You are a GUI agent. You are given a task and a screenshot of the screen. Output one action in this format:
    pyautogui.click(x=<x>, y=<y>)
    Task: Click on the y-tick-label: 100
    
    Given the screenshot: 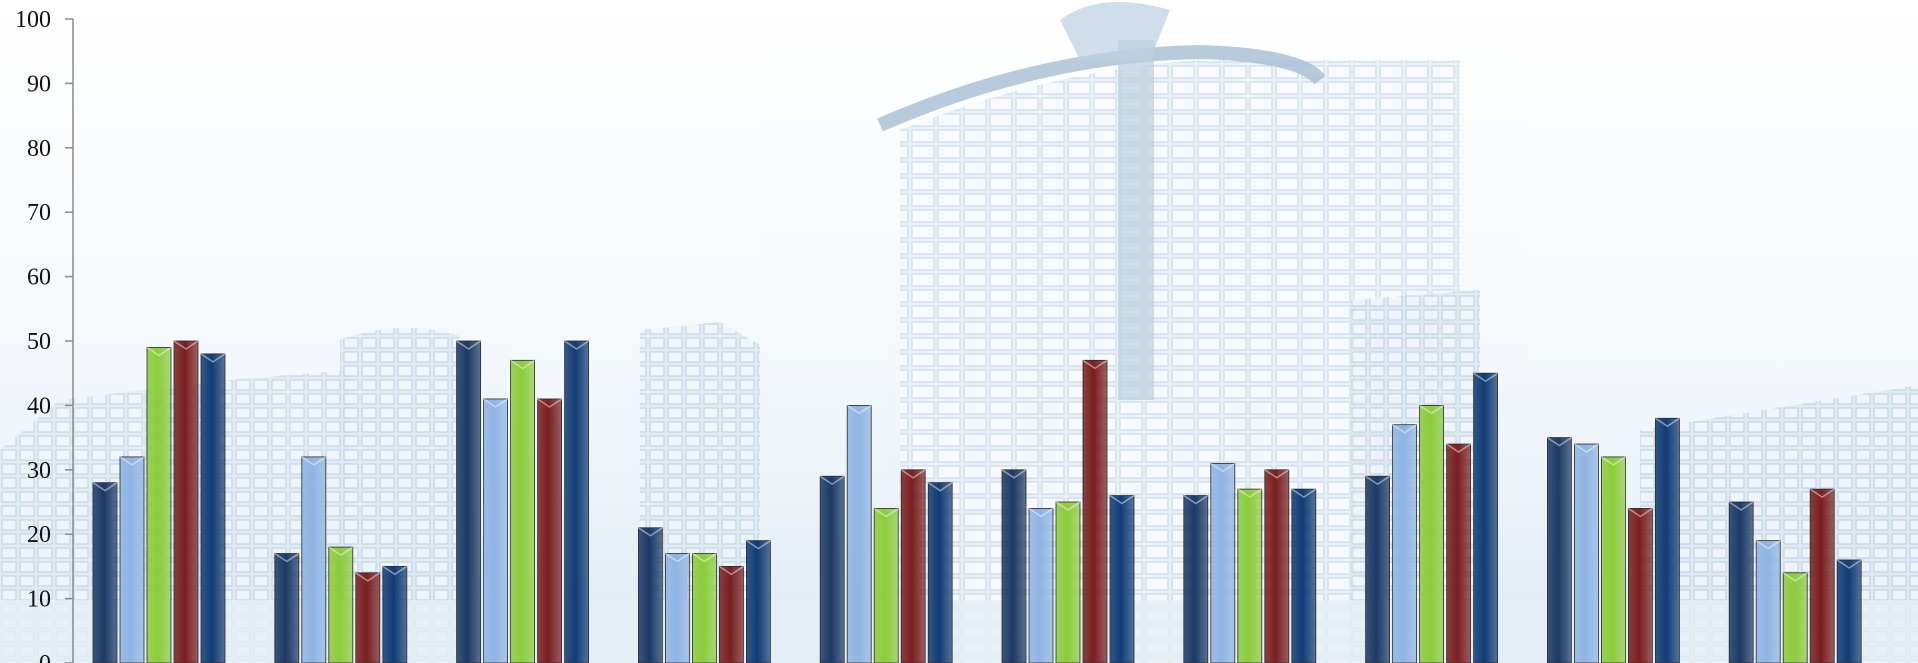 What is the action you would take?
    pyautogui.click(x=33, y=20)
    